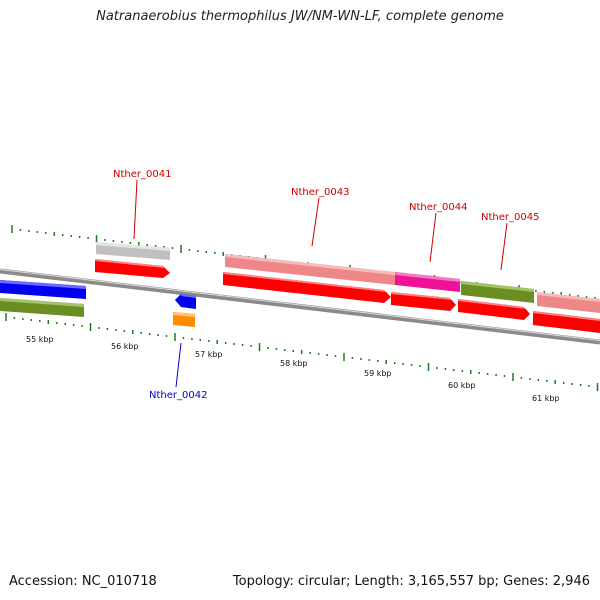  Describe the element at coordinates (310, 269) in the screenshot. I see `gene-nther-0043-outer` at that location.